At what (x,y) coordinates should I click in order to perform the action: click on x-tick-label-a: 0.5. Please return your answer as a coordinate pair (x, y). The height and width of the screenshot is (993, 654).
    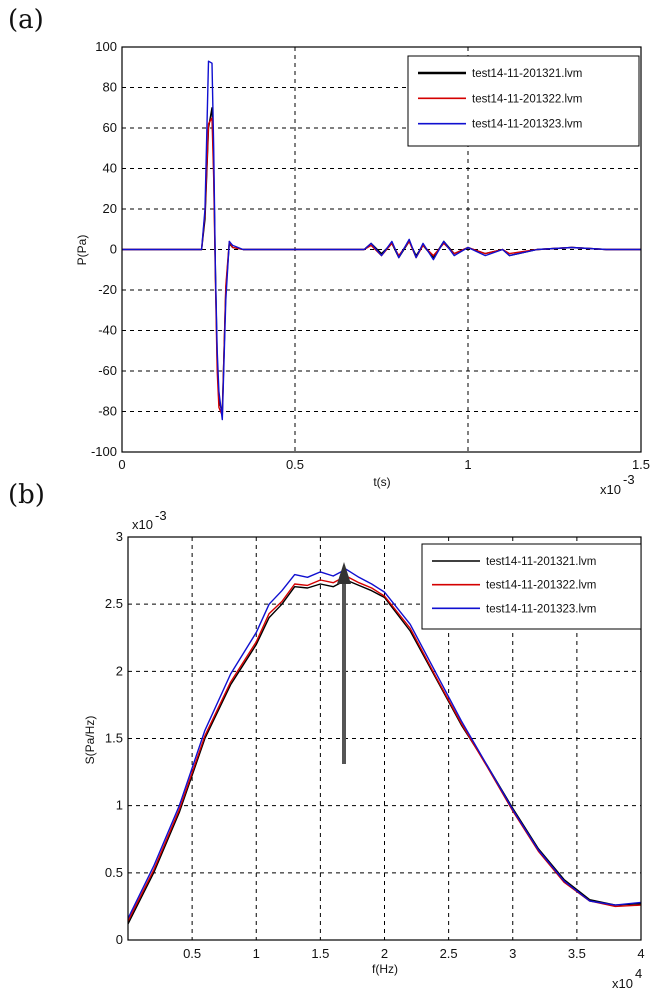
    Looking at the image, I should click on (295, 464).